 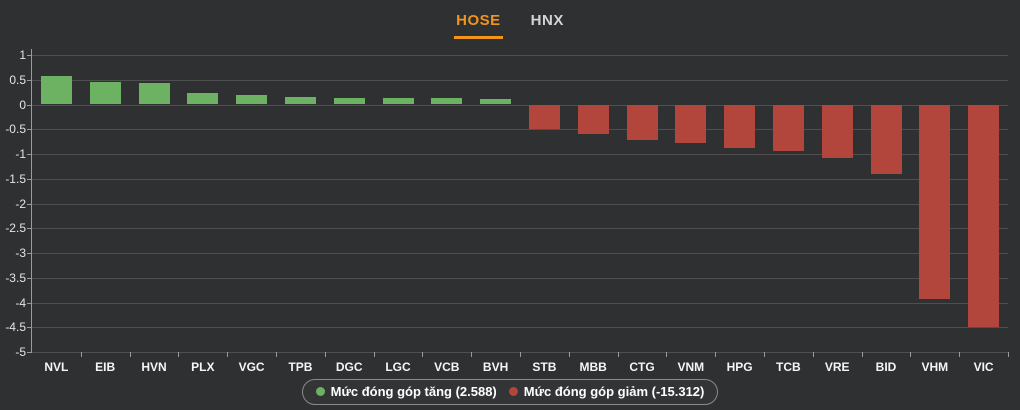 What do you see at coordinates (20, 154) in the screenshot?
I see `y-axis-tick-label: -1` at bounding box center [20, 154].